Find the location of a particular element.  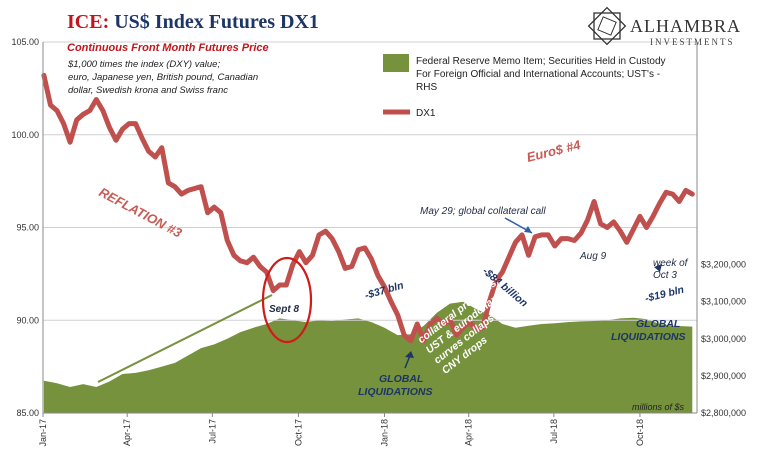

x-tick-label: Jul-18 is located at coordinates (554, 431).